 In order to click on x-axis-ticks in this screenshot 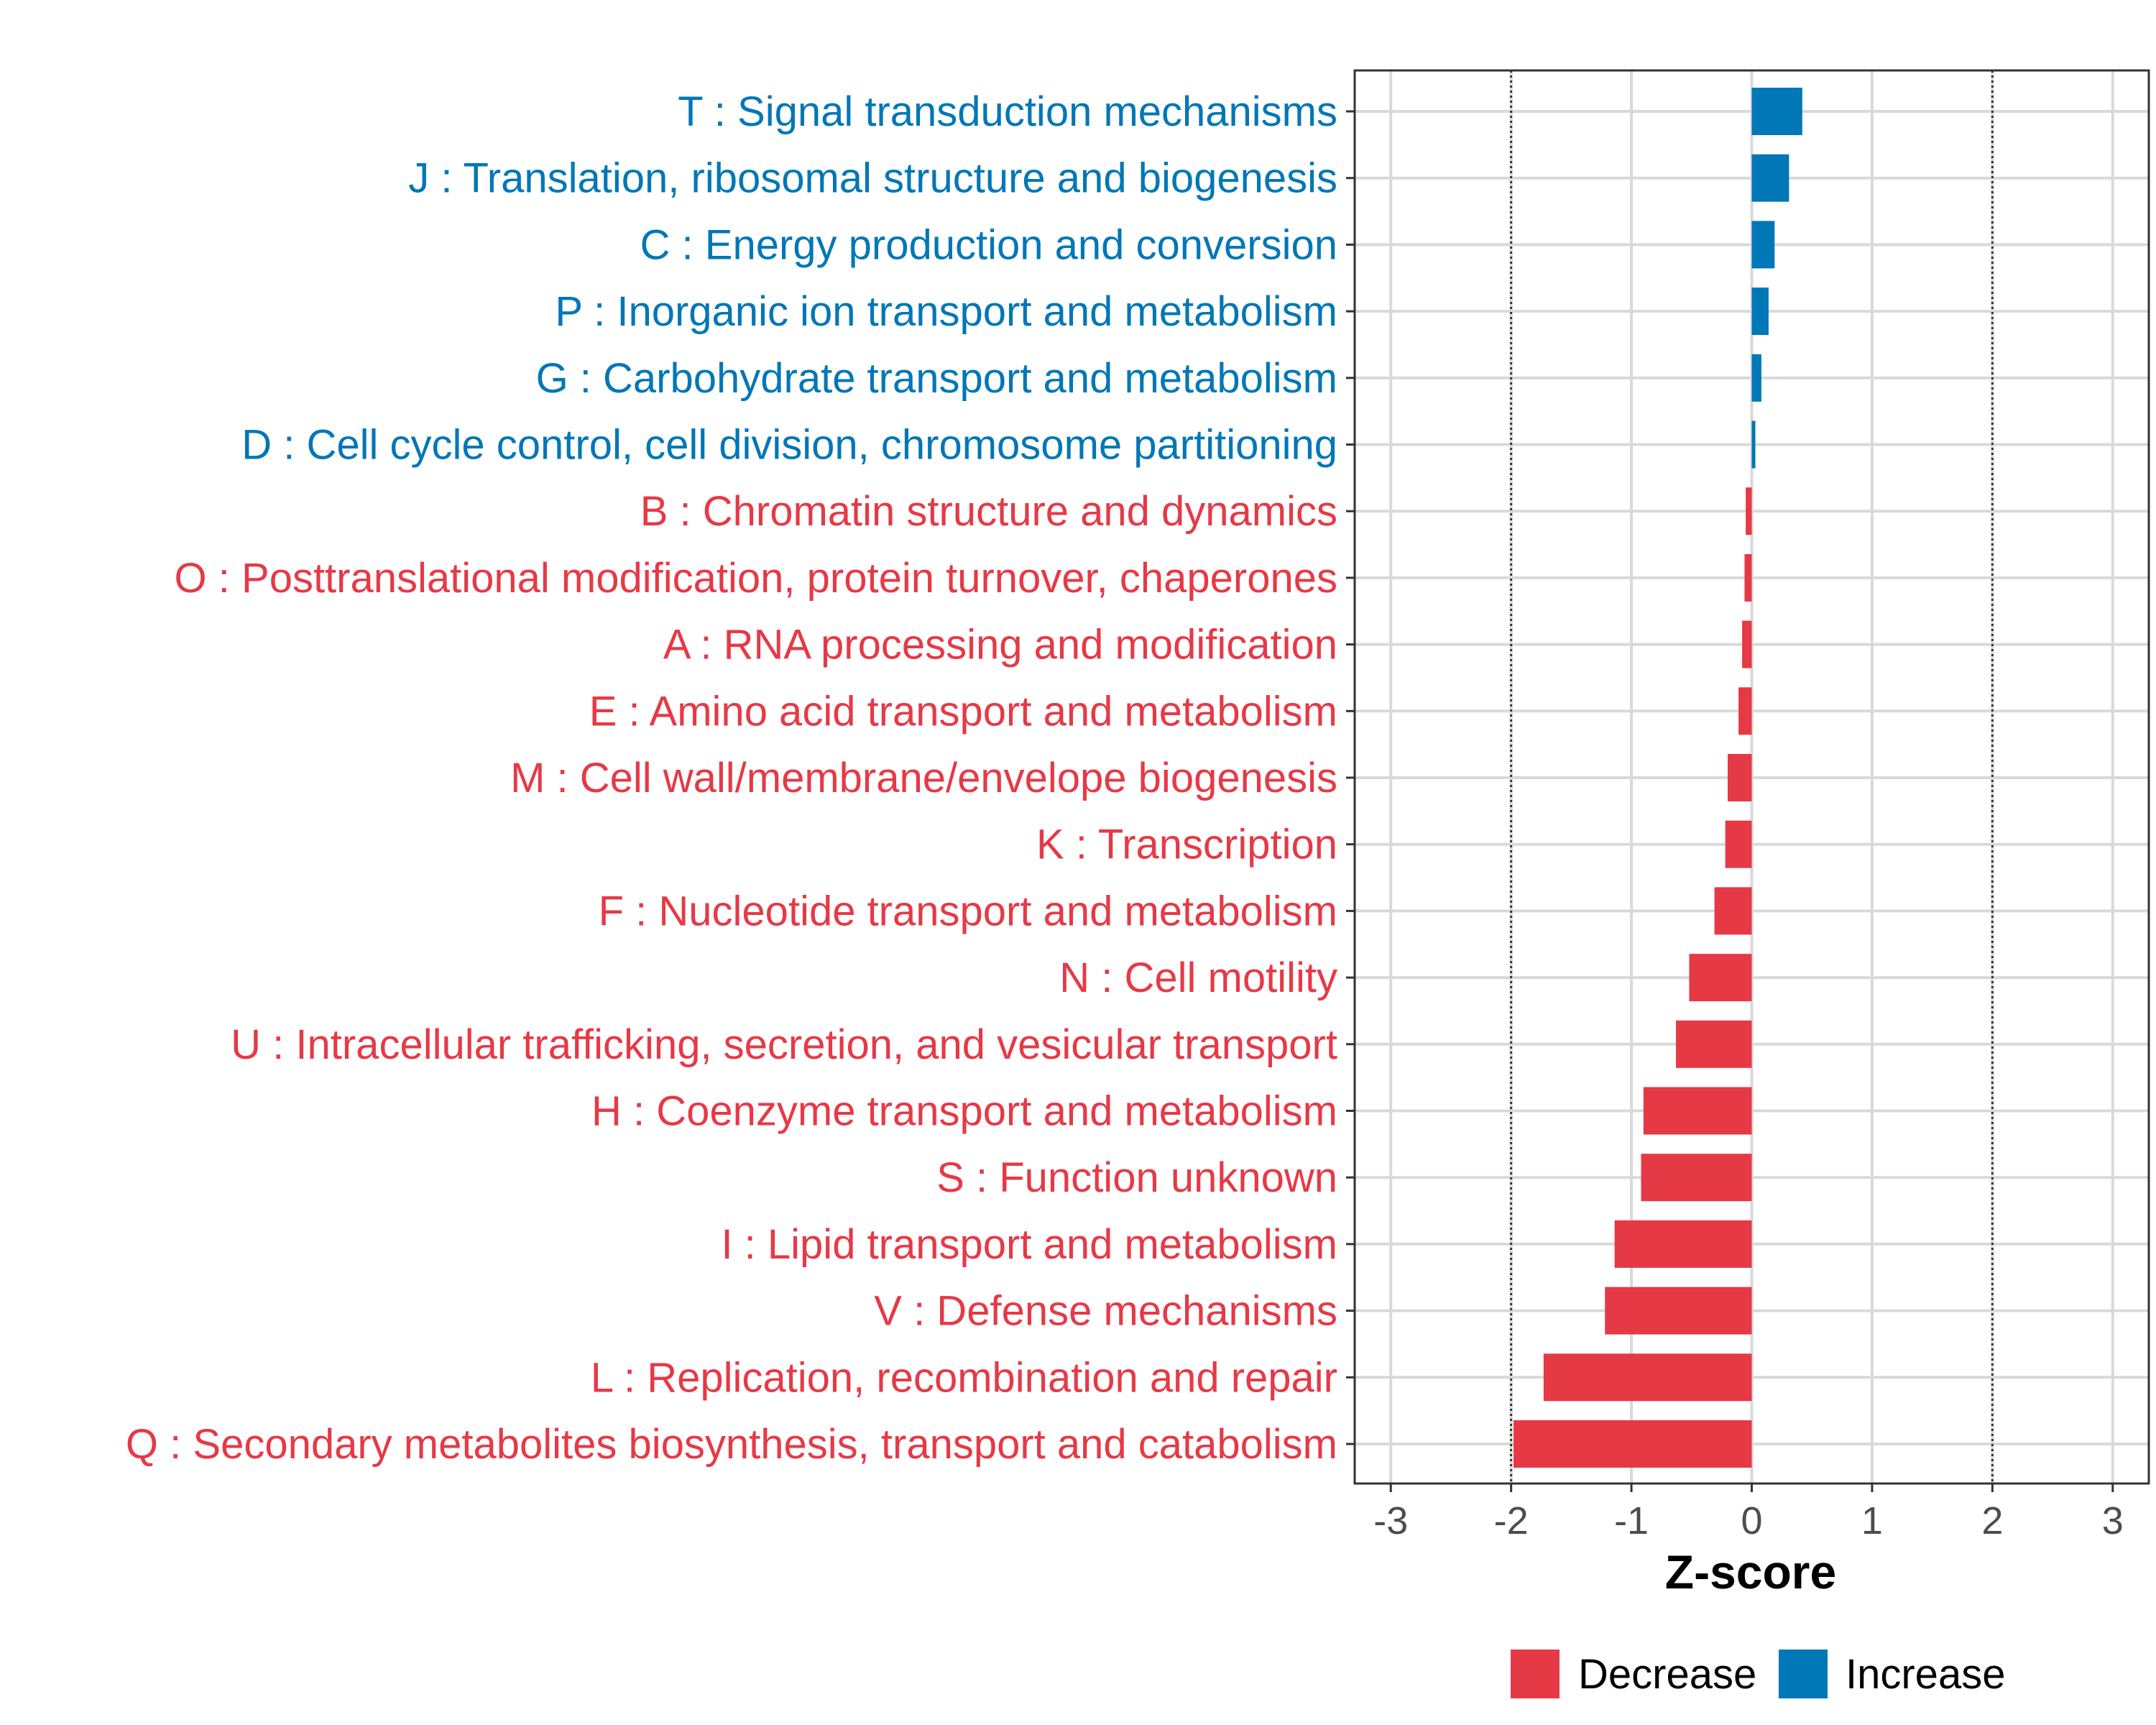, I will do `click(1752, 1488)`.